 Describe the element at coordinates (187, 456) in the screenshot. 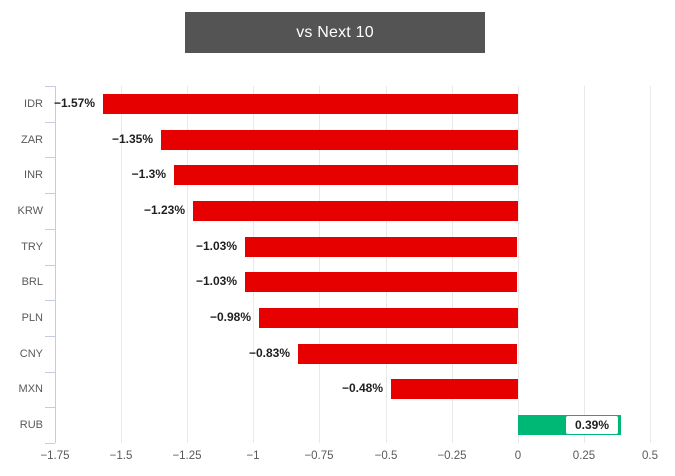

I see `x-axis-label: −1.25` at that location.